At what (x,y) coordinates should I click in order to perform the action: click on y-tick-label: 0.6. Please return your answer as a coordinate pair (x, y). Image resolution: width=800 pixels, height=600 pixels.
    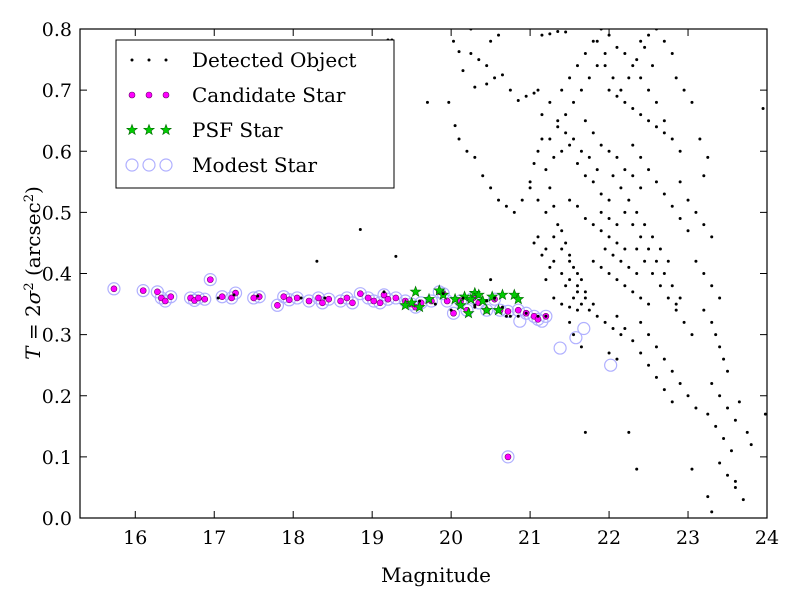
    Looking at the image, I should click on (57, 152).